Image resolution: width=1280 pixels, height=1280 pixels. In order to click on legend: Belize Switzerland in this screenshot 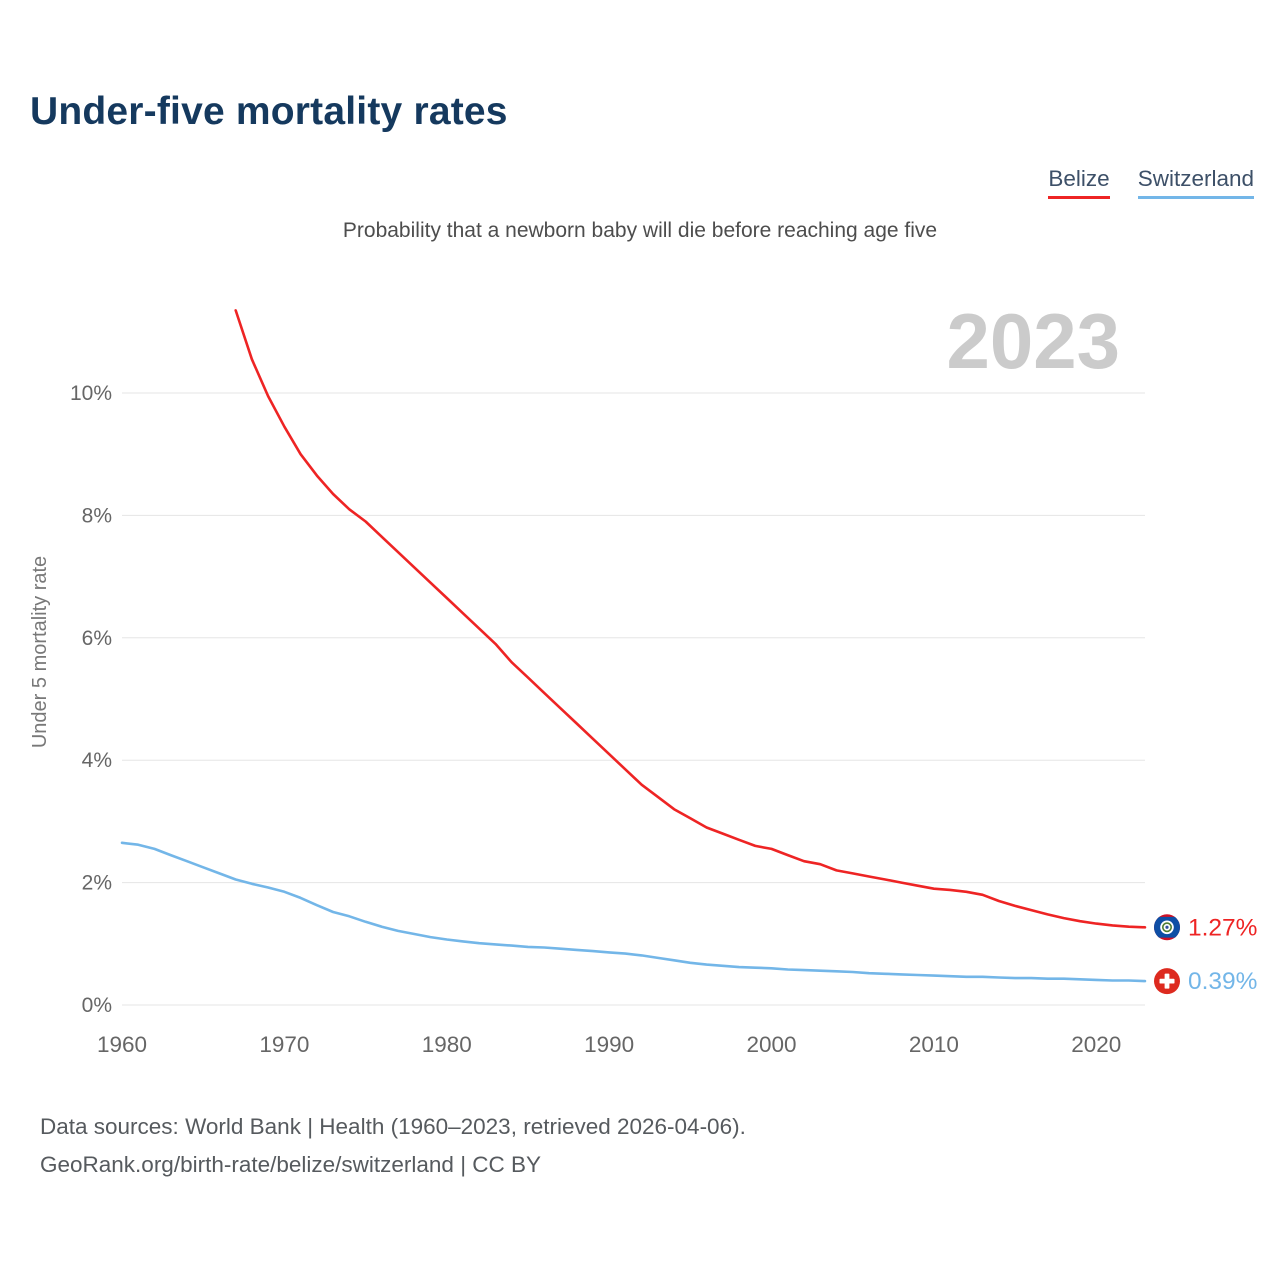, I will do `click(1151, 182)`.